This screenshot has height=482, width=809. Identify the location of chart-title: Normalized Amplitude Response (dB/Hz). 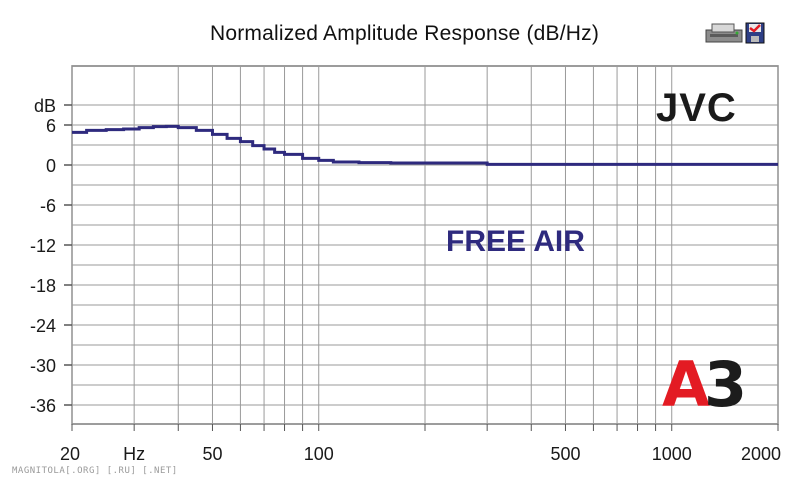
(404, 33).